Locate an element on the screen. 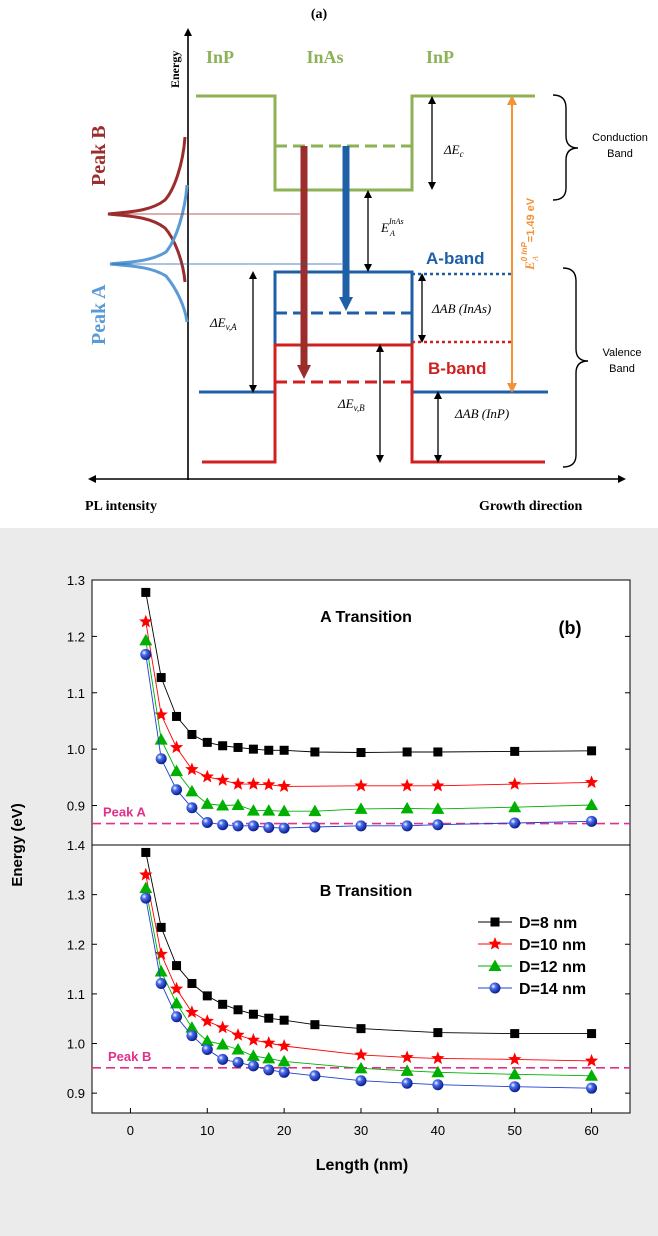 The width and height of the screenshot is (658, 1236). valence-band-label-line1: Valence is located at coordinates (622, 353).